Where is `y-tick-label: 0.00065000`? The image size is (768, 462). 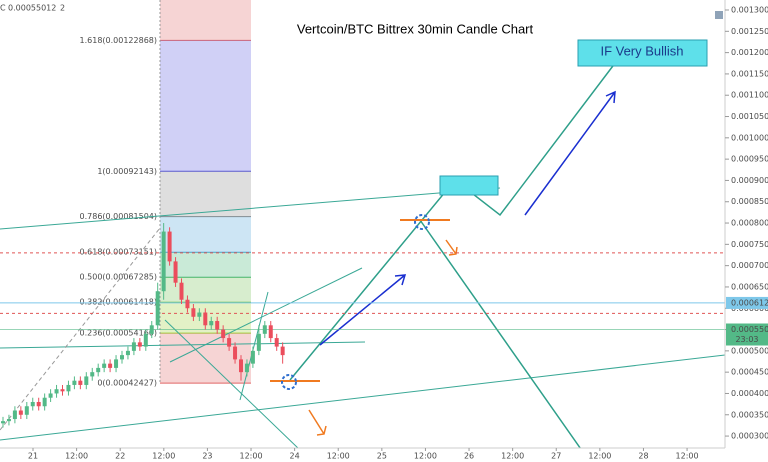 y-tick-label: 0.00065000 is located at coordinates (749, 286).